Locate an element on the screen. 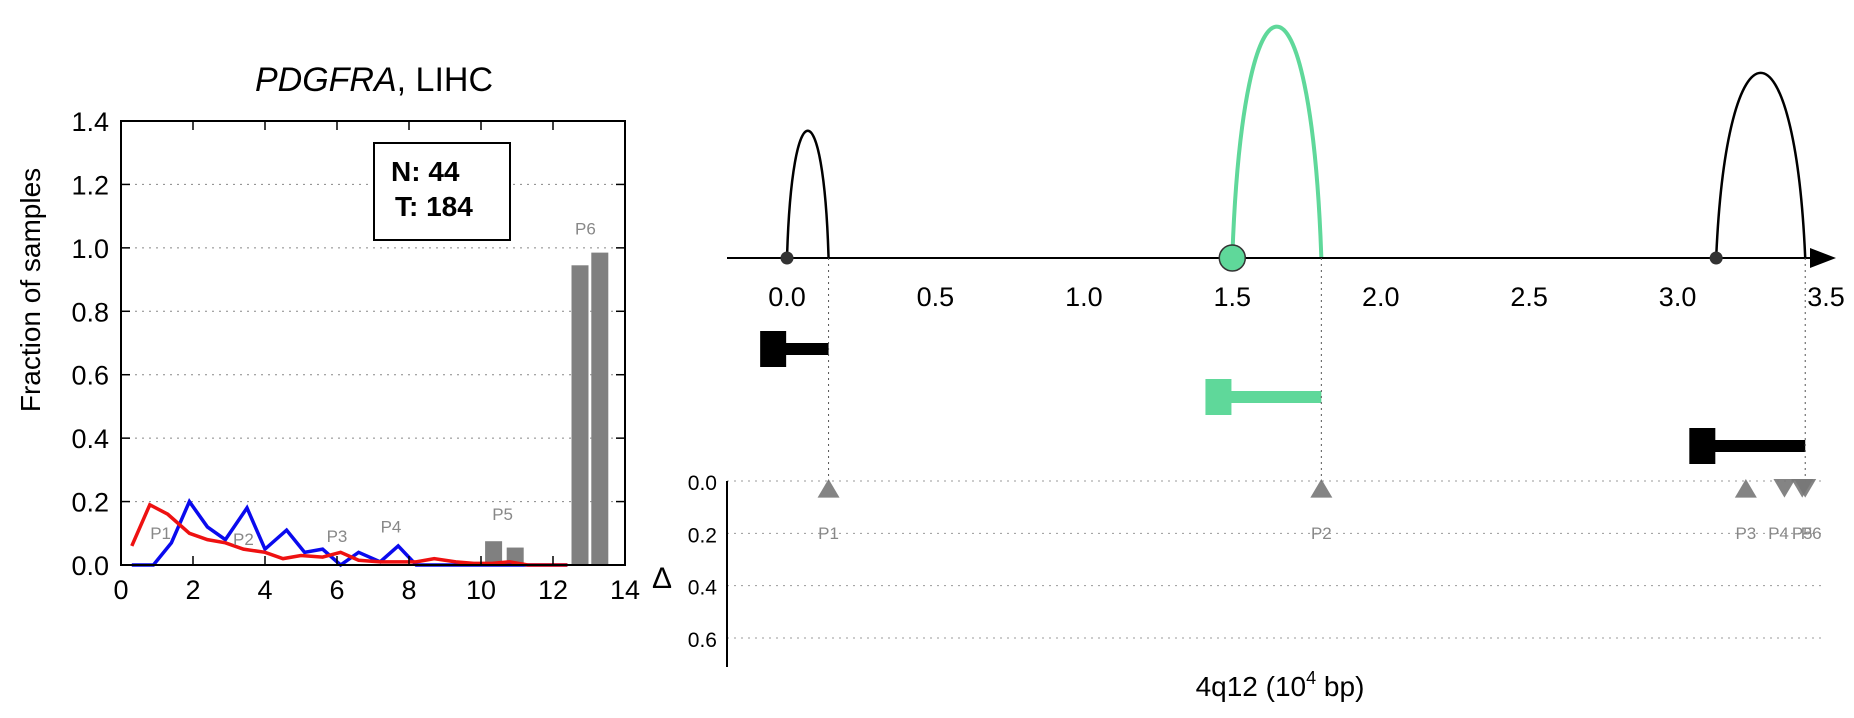  genomic-tick-label: 1.0 is located at coordinates (1084, 297).